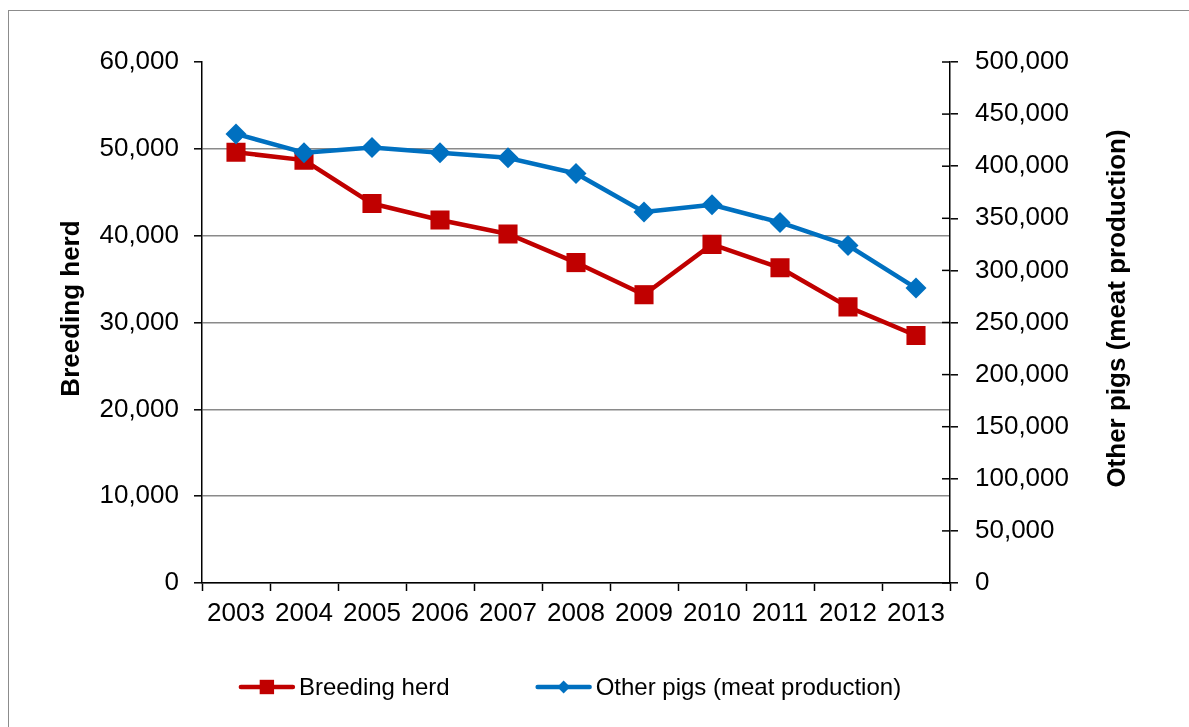 The height and width of the screenshot is (727, 1189). What do you see at coordinates (982, 581) in the screenshot?
I see `y2-tick-label: 0` at bounding box center [982, 581].